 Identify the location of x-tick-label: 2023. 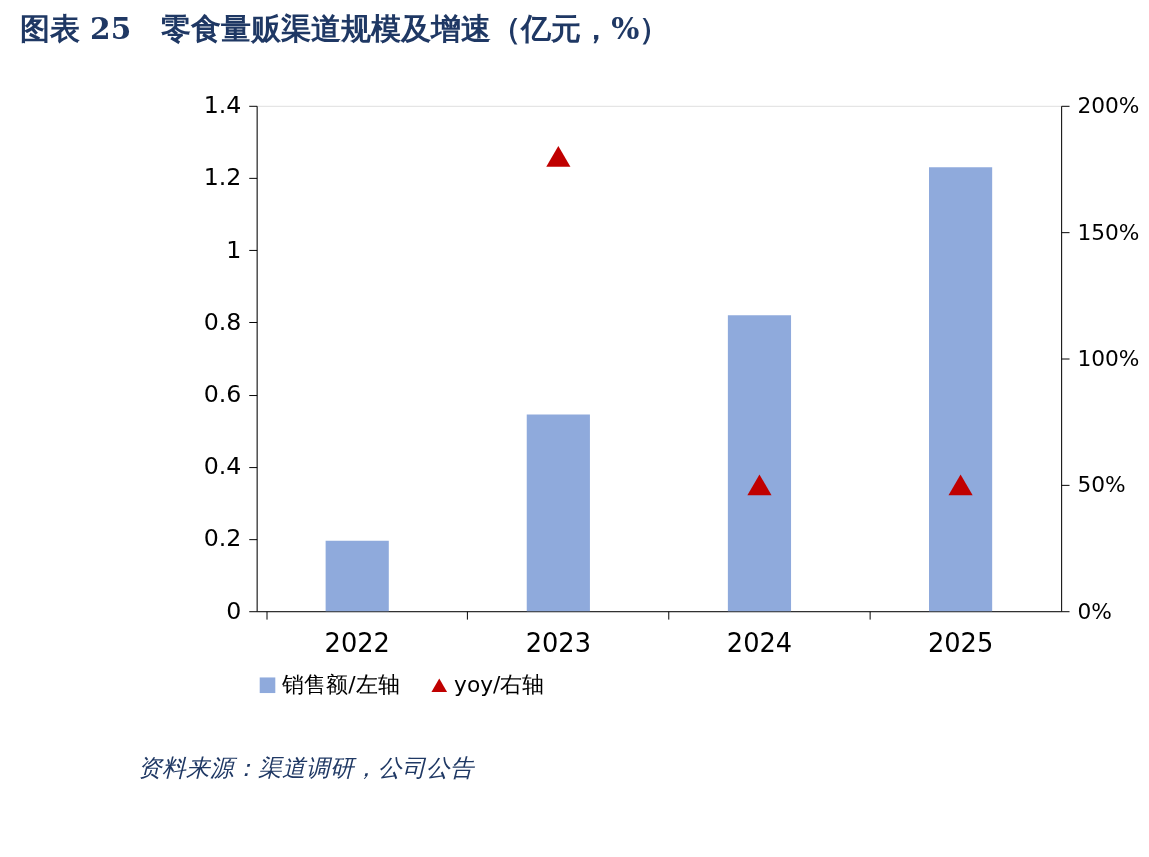
(558, 643).